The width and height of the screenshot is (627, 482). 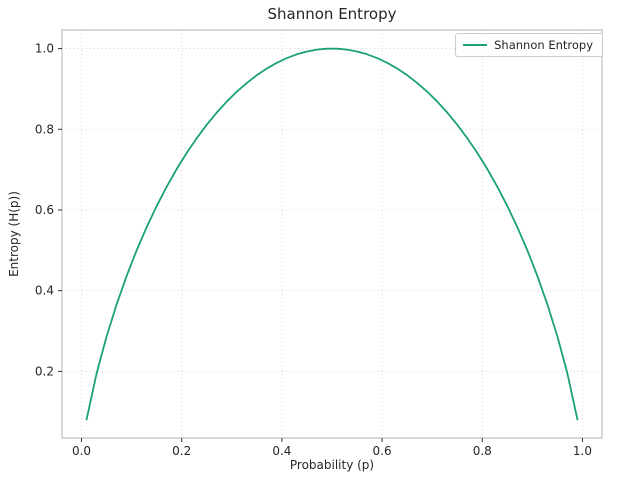 What do you see at coordinates (475, 45) in the screenshot?
I see `legend-line-swatch` at bounding box center [475, 45].